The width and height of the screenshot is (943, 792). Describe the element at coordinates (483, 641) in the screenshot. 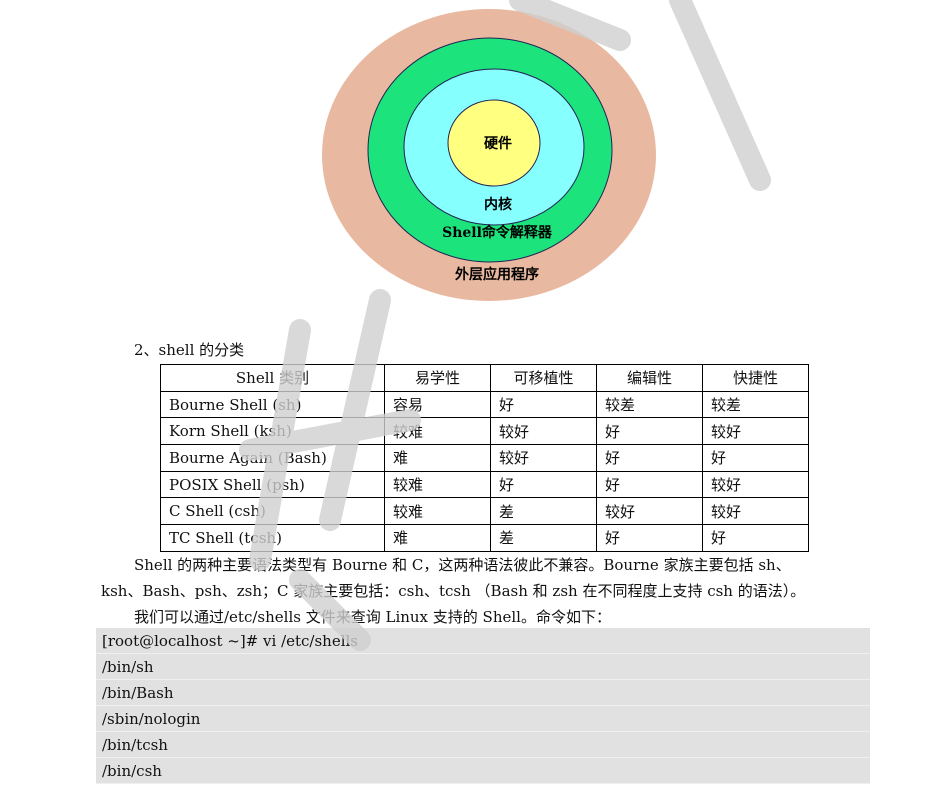

I see `code-line: [root@localhost ~]# vi /etc/shells` at that location.